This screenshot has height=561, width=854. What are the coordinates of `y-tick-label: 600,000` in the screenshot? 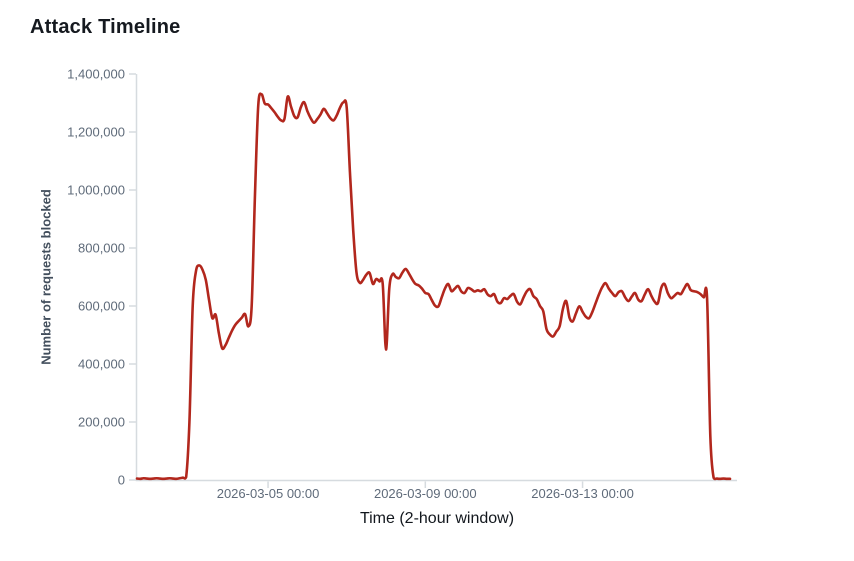 It's located at (101, 306).